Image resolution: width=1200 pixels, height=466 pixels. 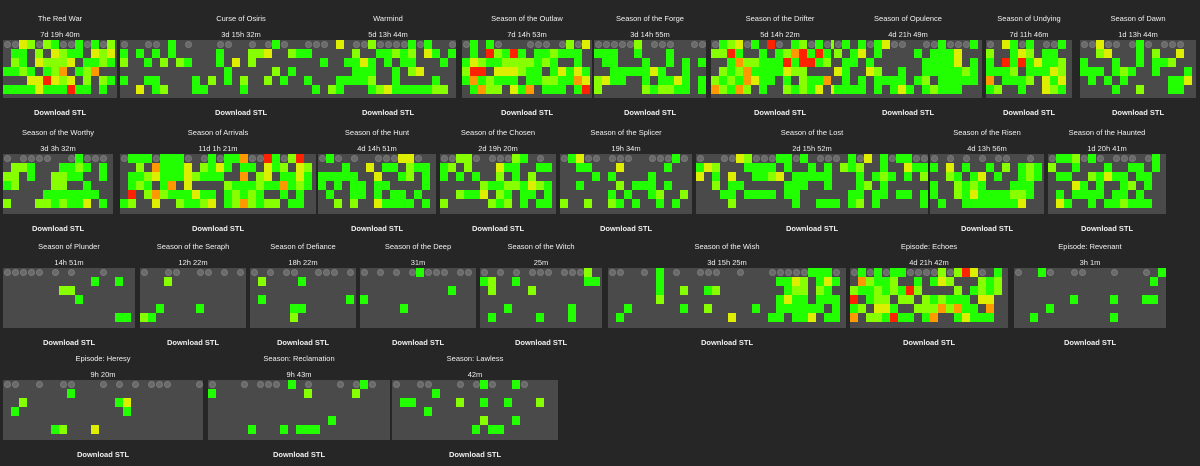 What do you see at coordinates (218, 148) in the screenshot?
I see `season-playtime: 11d 1h 21m` at bounding box center [218, 148].